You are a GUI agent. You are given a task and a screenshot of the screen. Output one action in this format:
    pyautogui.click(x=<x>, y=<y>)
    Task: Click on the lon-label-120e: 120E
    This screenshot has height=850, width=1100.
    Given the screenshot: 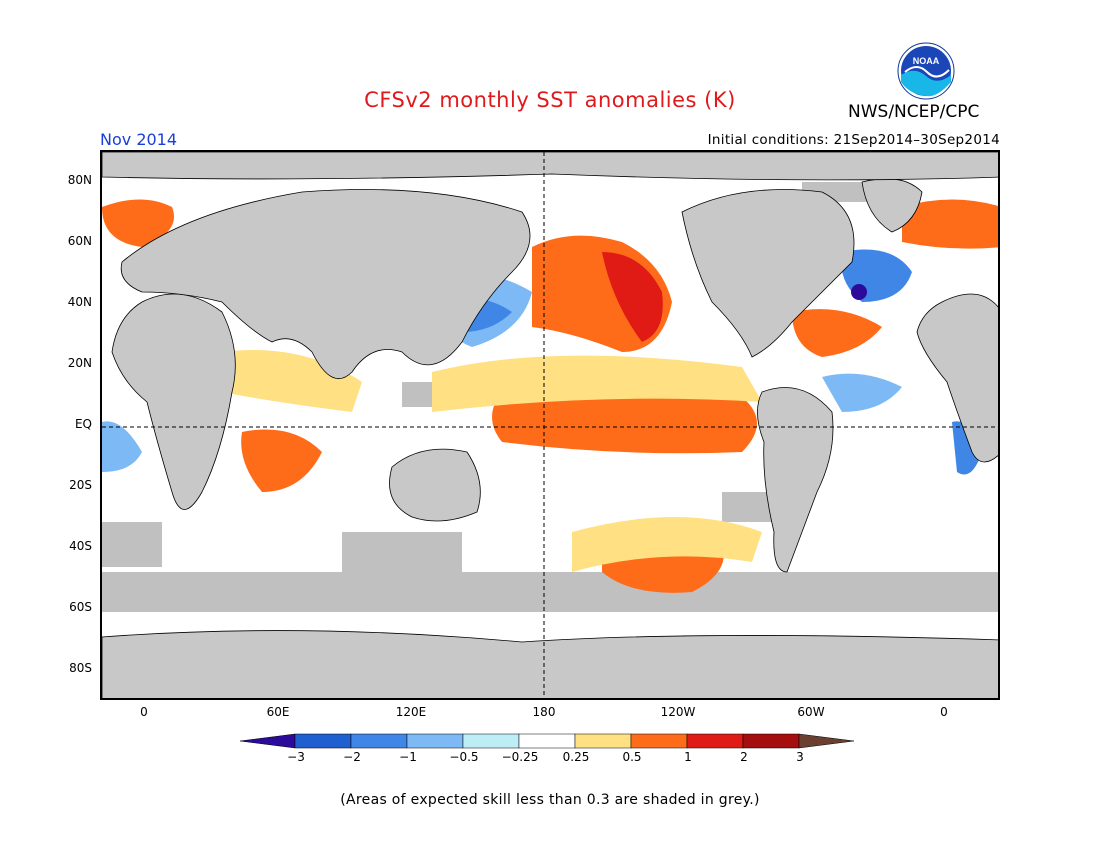 What is the action you would take?
    pyautogui.click(x=411, y=712)
    